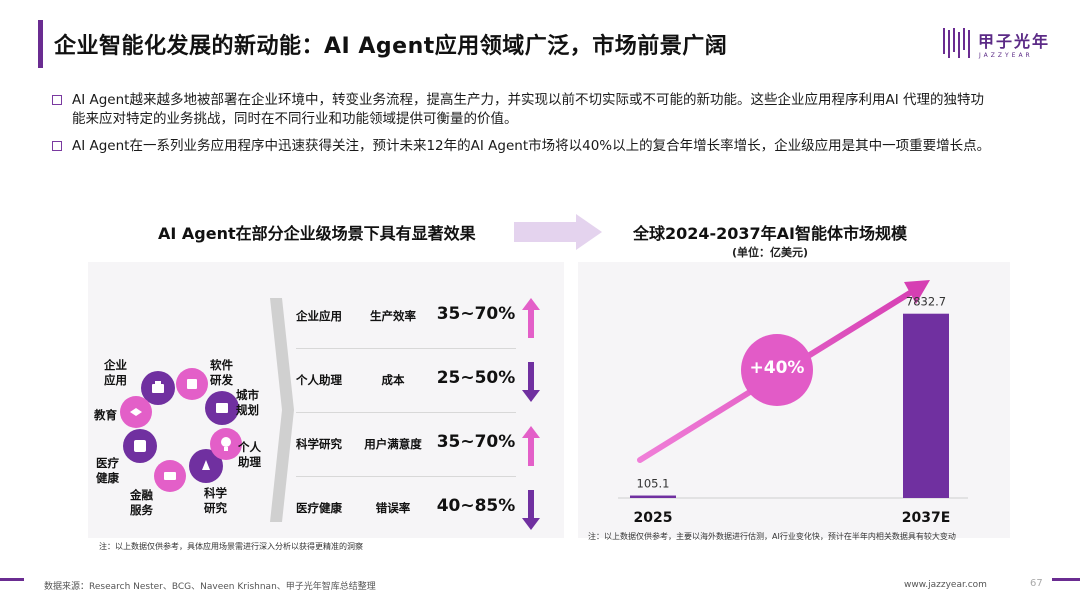 The height and width of the screenshot is (608, 1080). Describe the element at coordinates (40, 44) in the screenshot. I see `title-accent-bar` at that location.